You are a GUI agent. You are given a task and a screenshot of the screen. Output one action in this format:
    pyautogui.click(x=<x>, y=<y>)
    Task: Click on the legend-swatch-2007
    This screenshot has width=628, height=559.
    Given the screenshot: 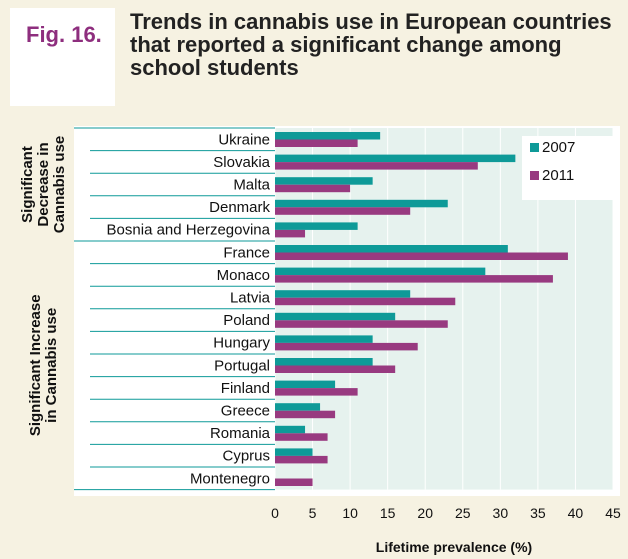 What is the action you would take?
    pyautogui.click(x=534, y=147)
    